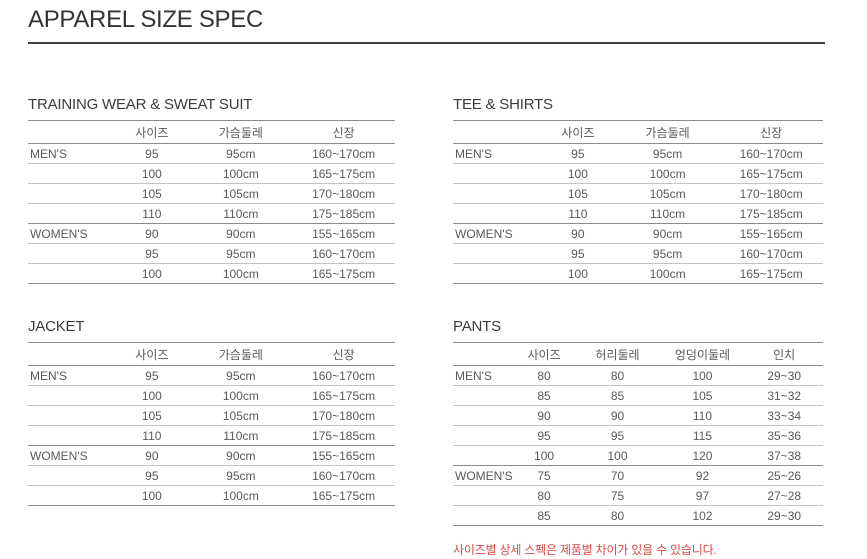 This screenshot has height=559, width=867. What do you see at coordinates (784, 435) in the screenshot?
I see `size-value: 35~36` at bounding box center [784, 435].